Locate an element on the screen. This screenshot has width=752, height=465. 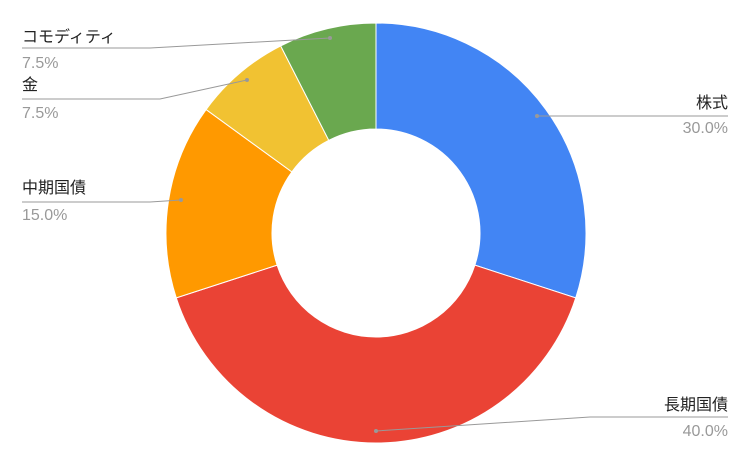
slice-percent-1: 40.0% is located at coordinates (705, 431).